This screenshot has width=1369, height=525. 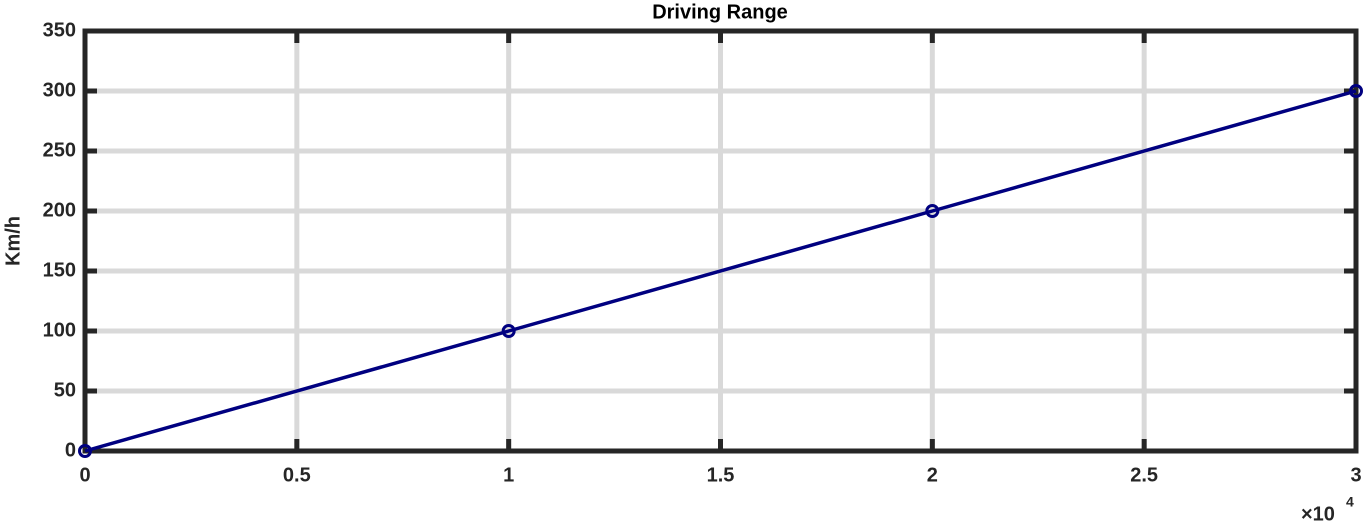 What do you see at coordinates (720, 12) in the screenshot?
I see `chart-title: Driving Range` at bounding box center [720, 12].